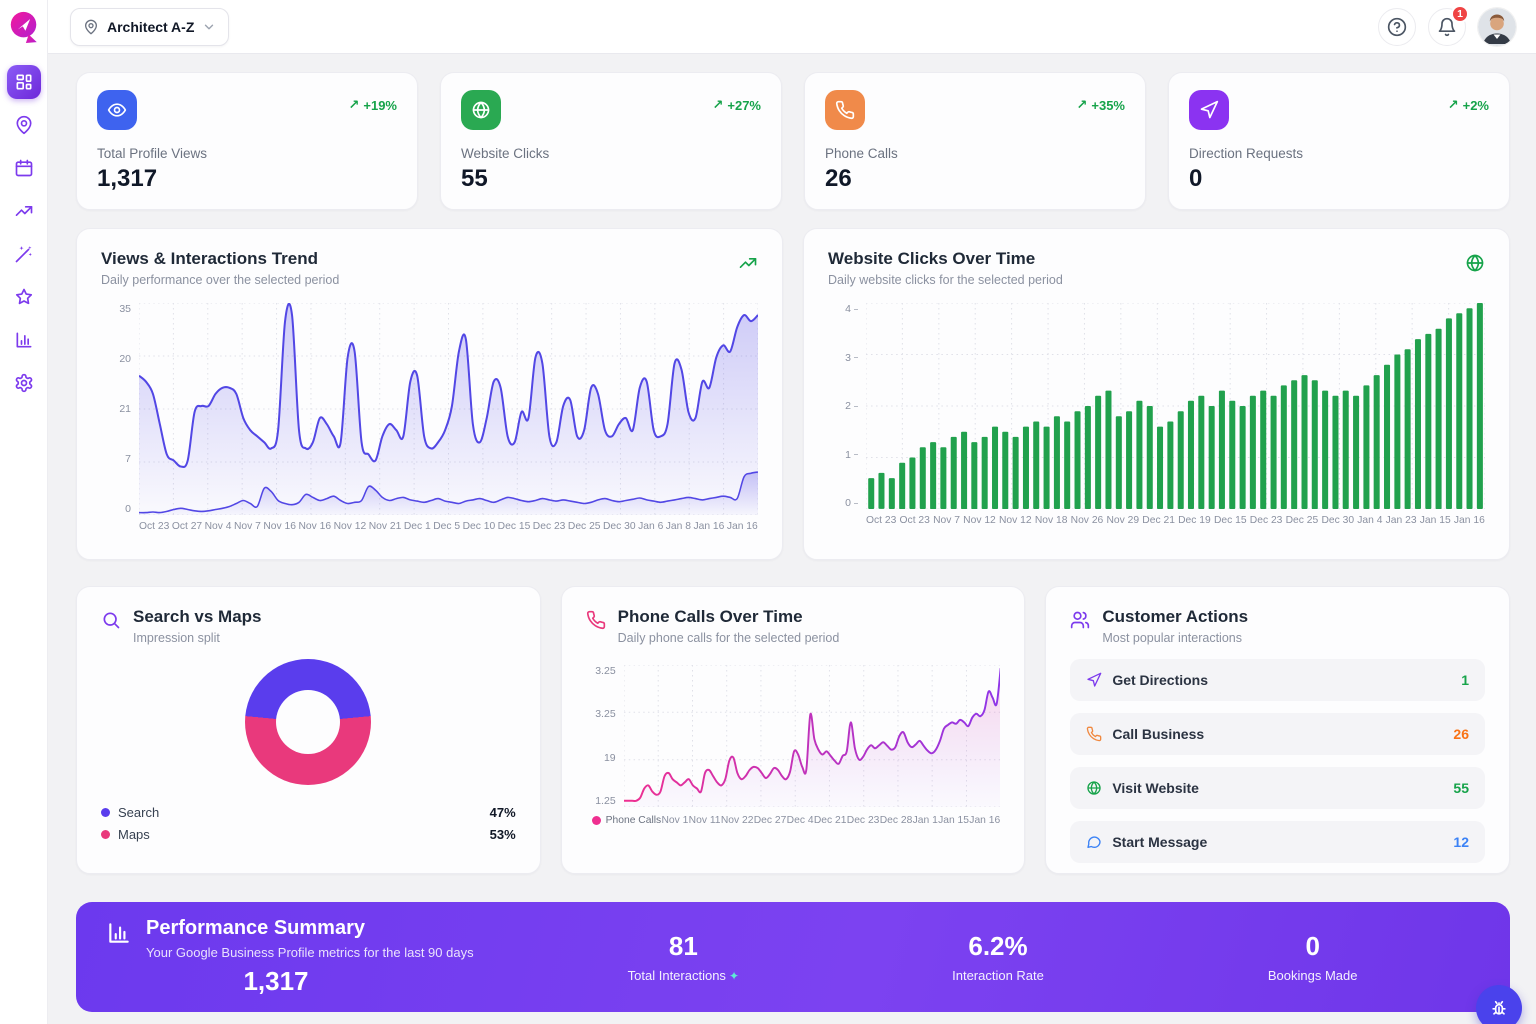 This screenshot has height=1024, width=1536. I want to click on sidebar-item-calendar, so click(24, 168).